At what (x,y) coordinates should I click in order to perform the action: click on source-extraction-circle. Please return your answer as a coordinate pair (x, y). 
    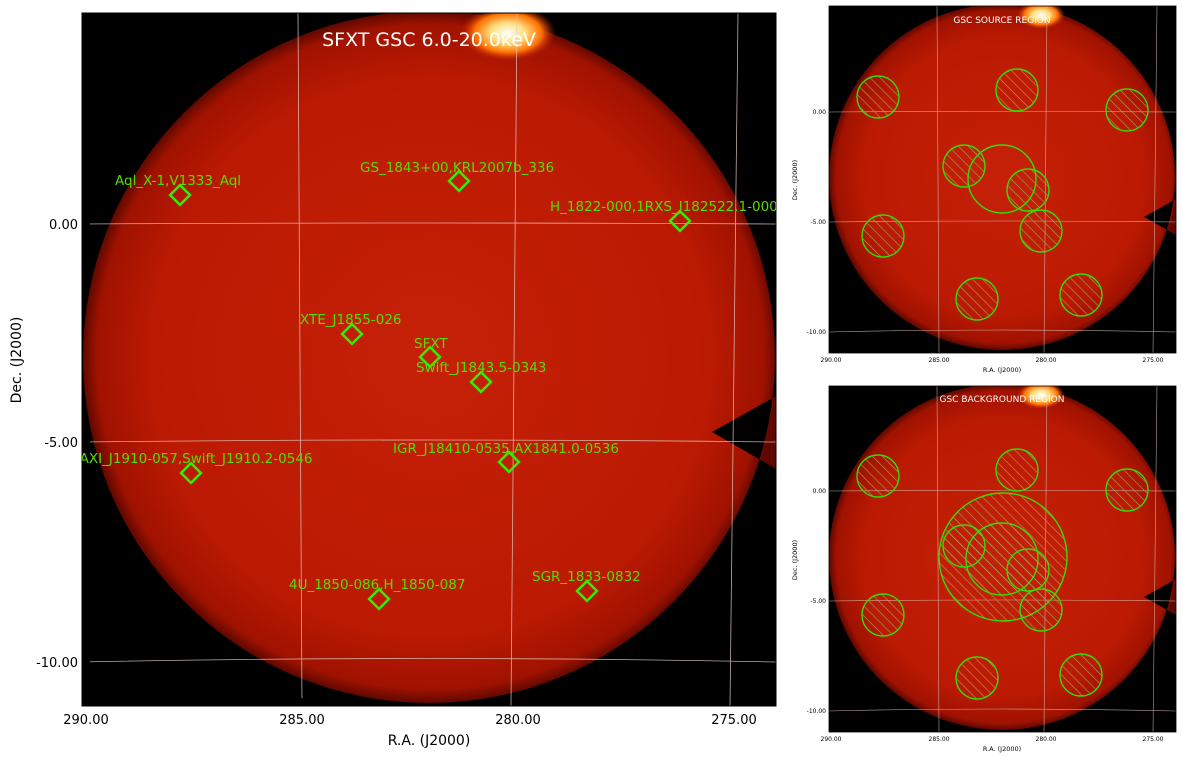
    Looking at the image, I should click on (1002, 179).